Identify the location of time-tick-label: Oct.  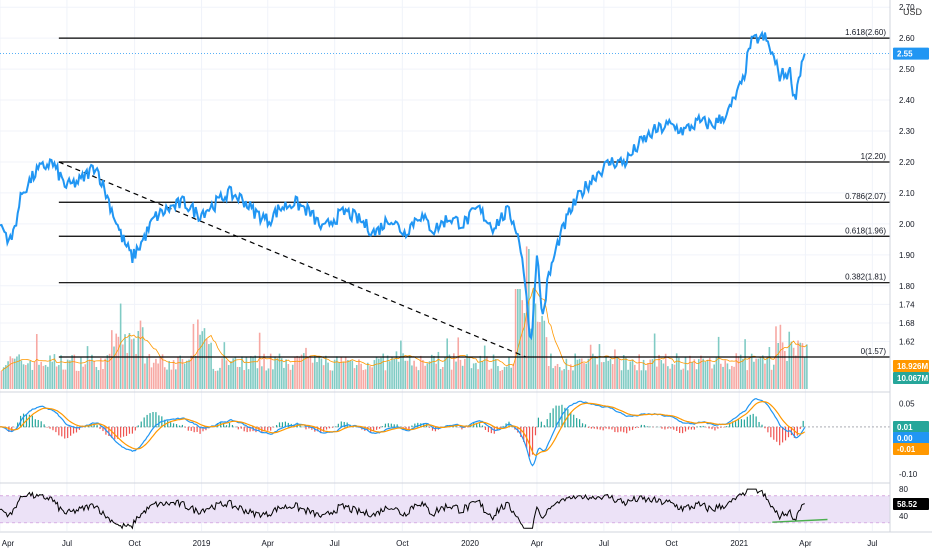
(134, 543).